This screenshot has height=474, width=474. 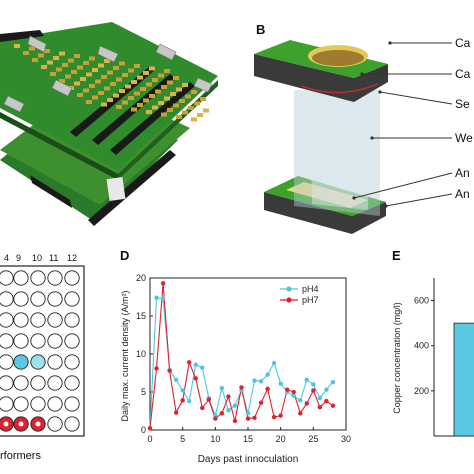 What do you see at coordinates (325, 213) in the screenshot?
I see `anode-block` at bounding box center [325, 213].